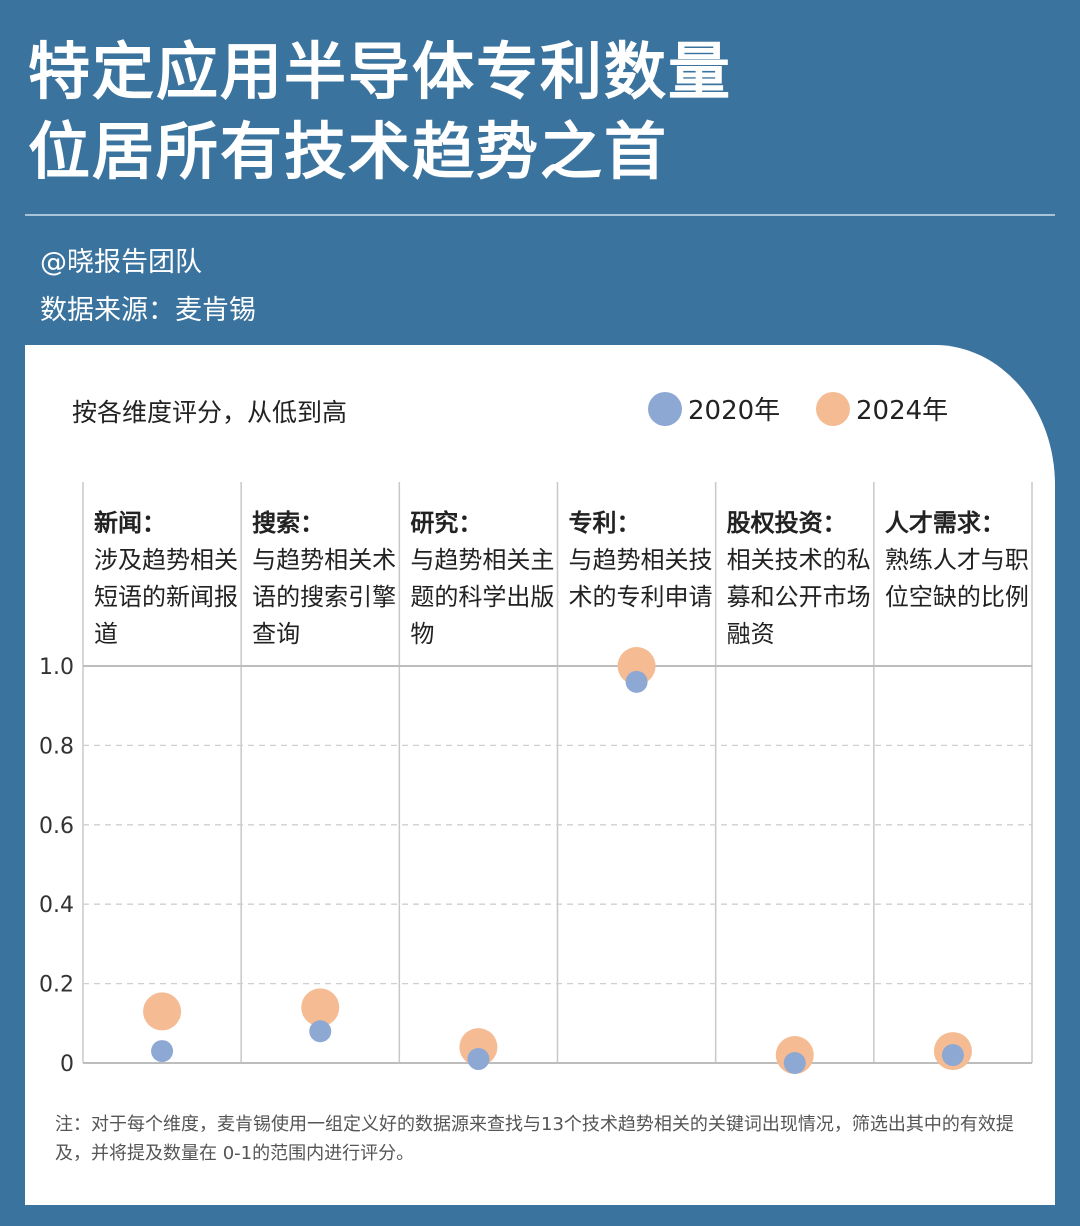 This screenshot has width=1080, height=1226. I want to click on y-tick-label: 0.8, so click(56, 746).